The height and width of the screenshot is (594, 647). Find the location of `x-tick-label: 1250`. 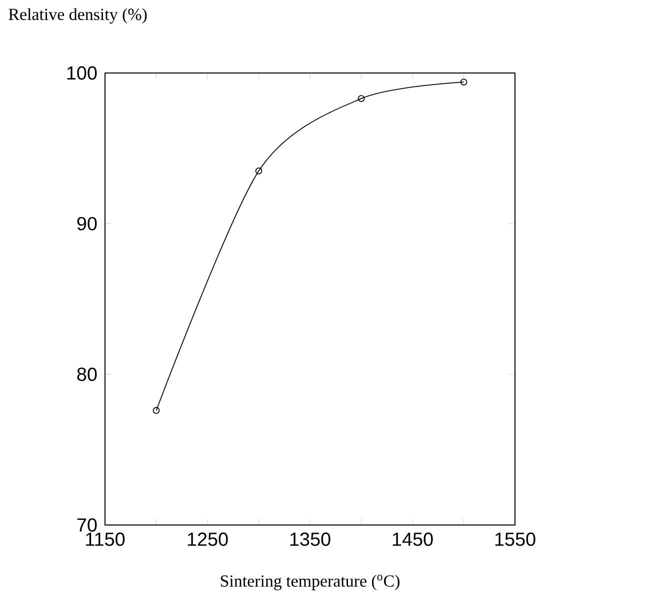

x-tick-label: 1250 is located at coordinates (208, 539).